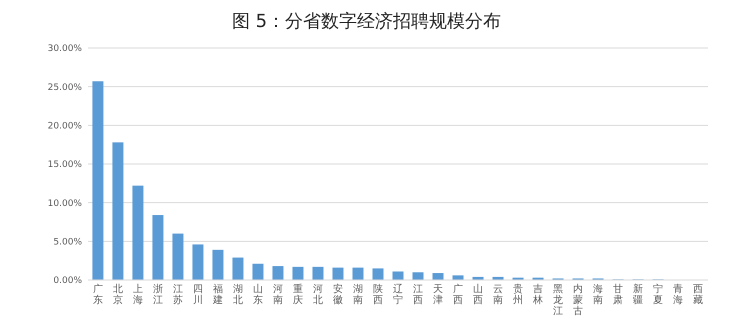 Image resolution: width=733 pixels, height=331 pixels. Describe the element at coordinates (277, 294) in the screenshot. I see `x-tick-label: 河南` at that location.